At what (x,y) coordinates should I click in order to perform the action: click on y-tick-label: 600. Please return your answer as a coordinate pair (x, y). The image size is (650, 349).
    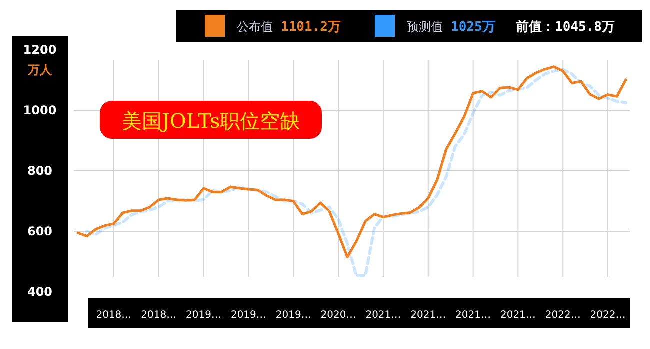
    Looking at the image, I should click on (40, 231).